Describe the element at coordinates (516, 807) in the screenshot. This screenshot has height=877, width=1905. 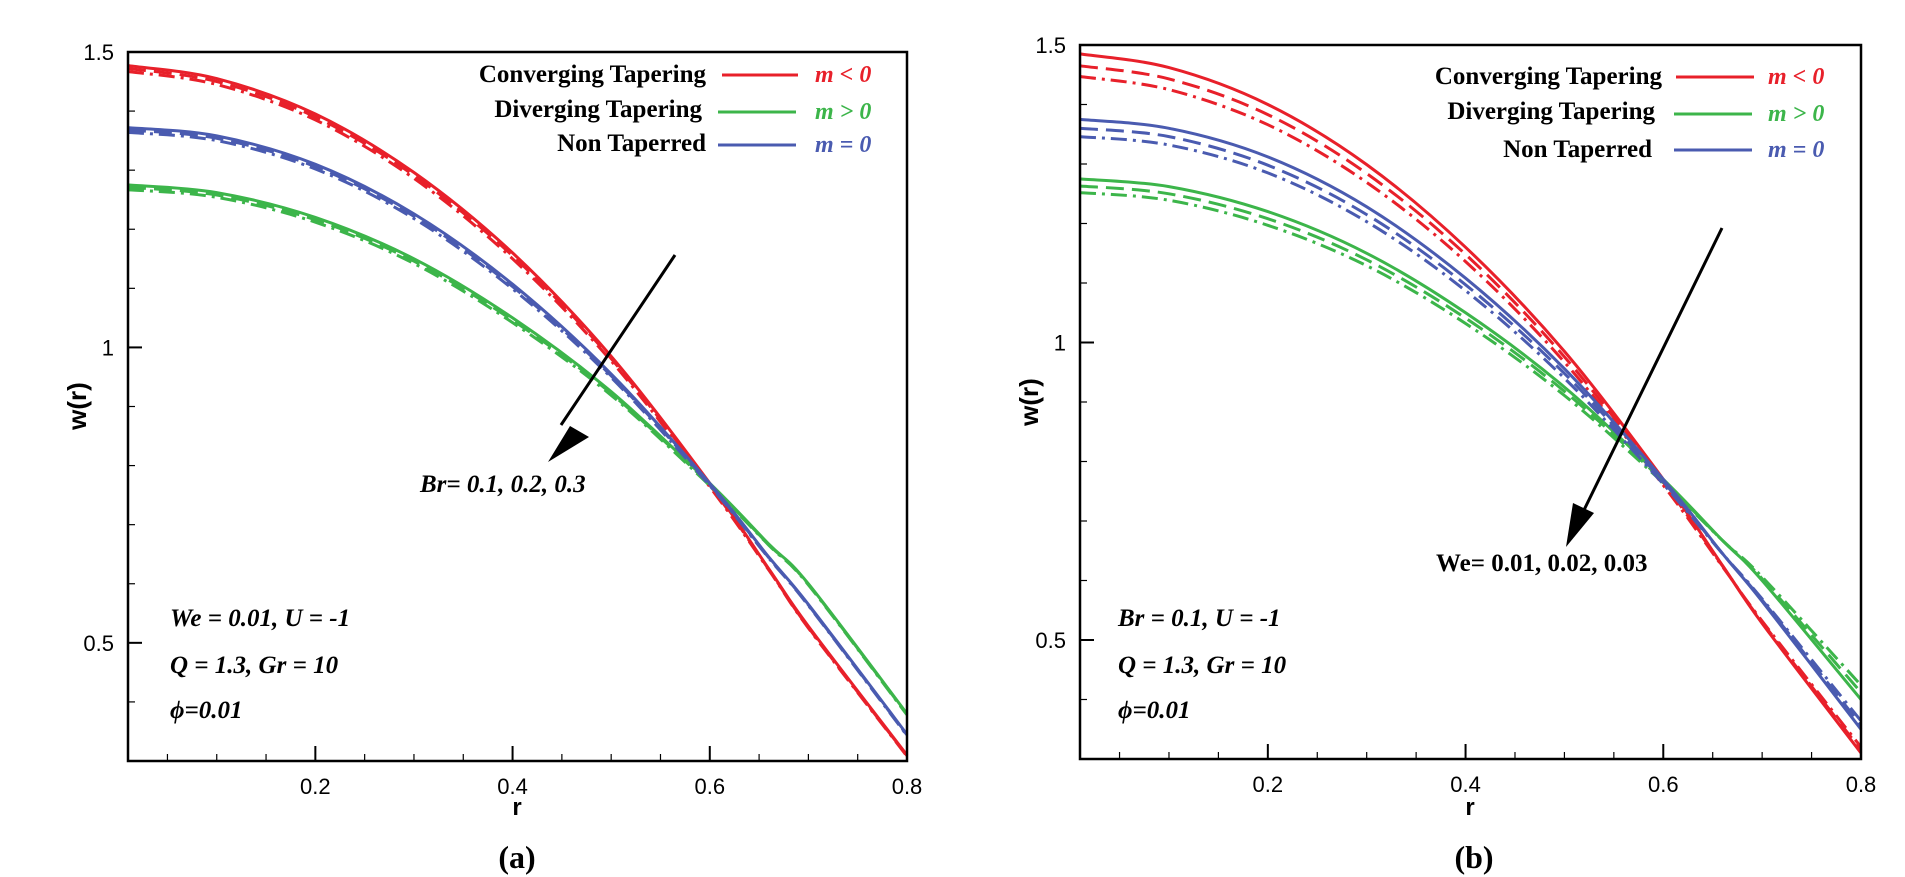
I see `panel-a-xlabel: r` at that location.